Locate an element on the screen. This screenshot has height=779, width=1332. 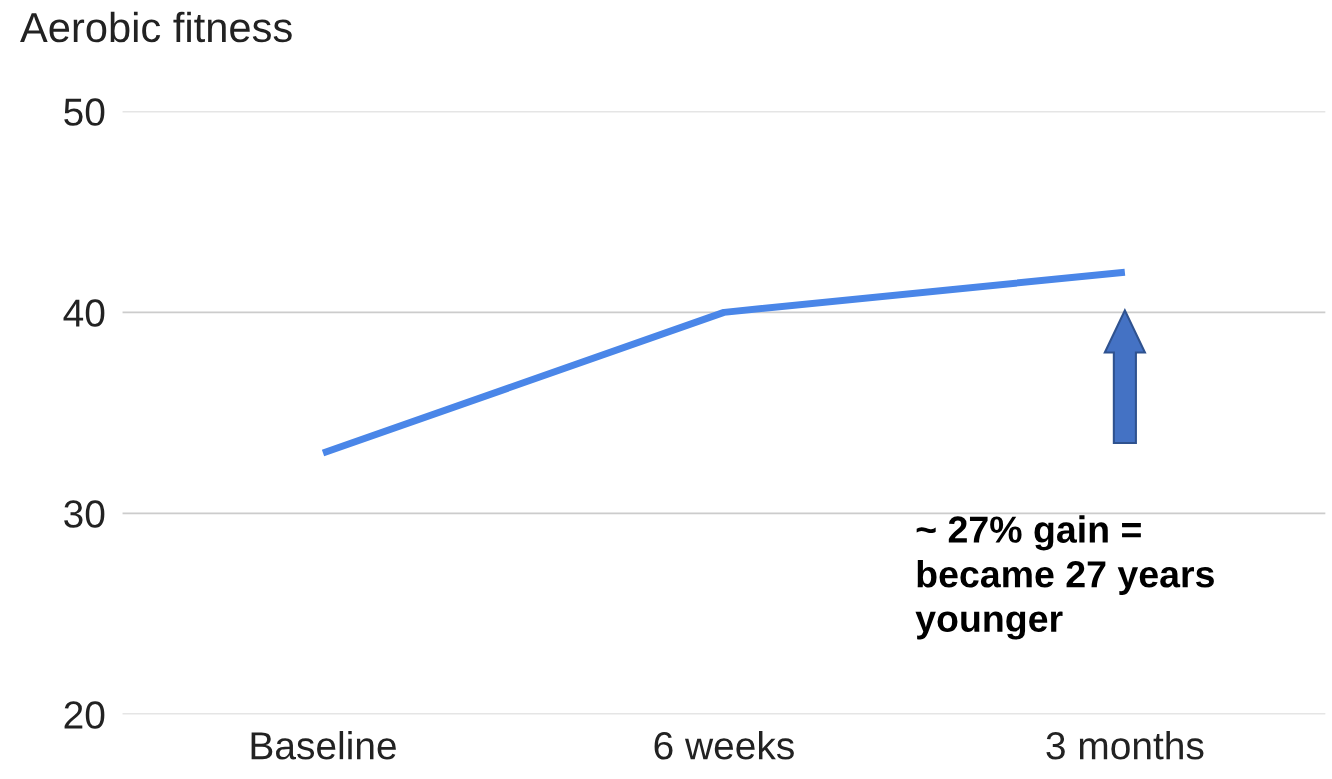
x-tick-label: 6 weeks is located at coordinates (724, 745).